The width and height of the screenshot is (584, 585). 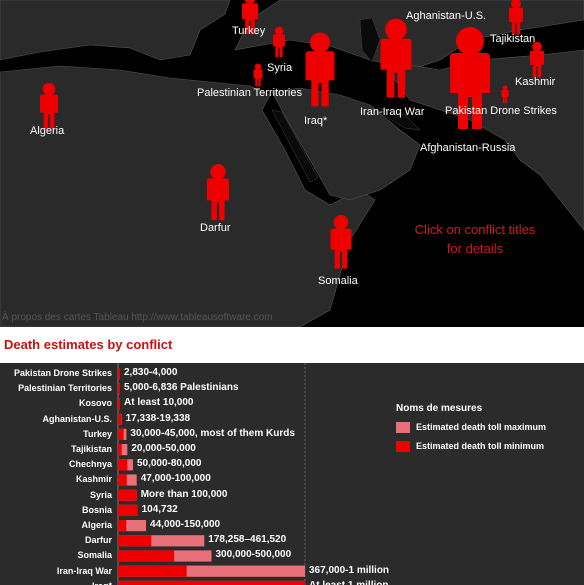 I want to click on sea-red, so click(x=295, y=146).